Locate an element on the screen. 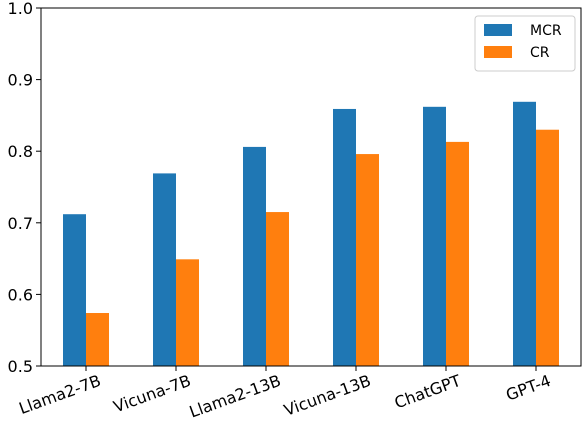  y-tick-label: 0.8 is located at coordinates (20, 151).